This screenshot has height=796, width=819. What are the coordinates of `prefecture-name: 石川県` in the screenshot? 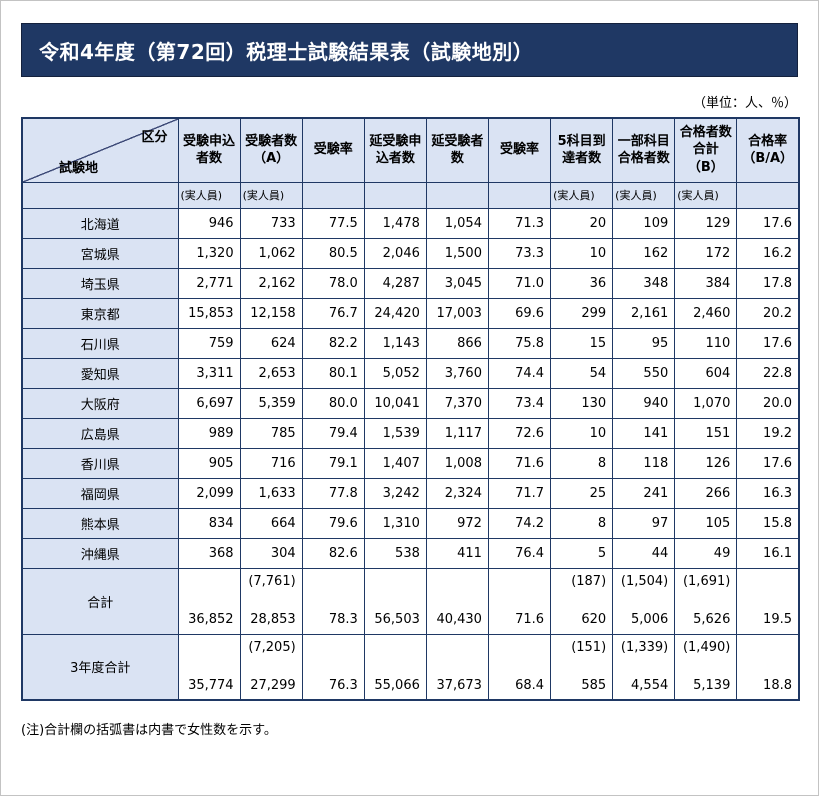 It's located at (100, 343).